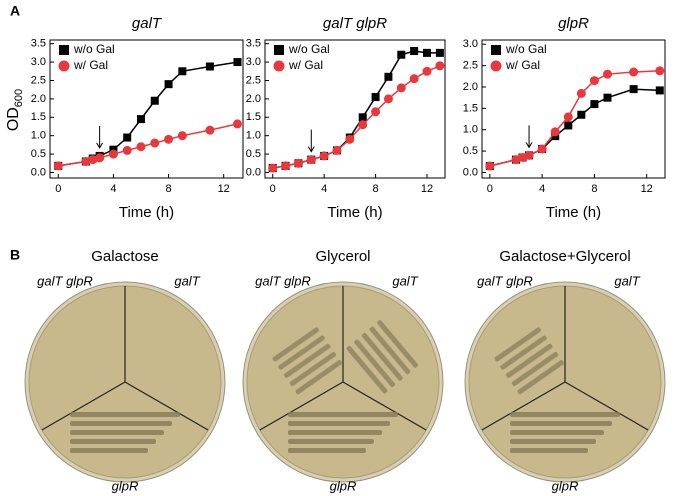  Describe the element at coordinates (283, 280) in the screenshot. I see `plate-label: galT glpR` at that location.